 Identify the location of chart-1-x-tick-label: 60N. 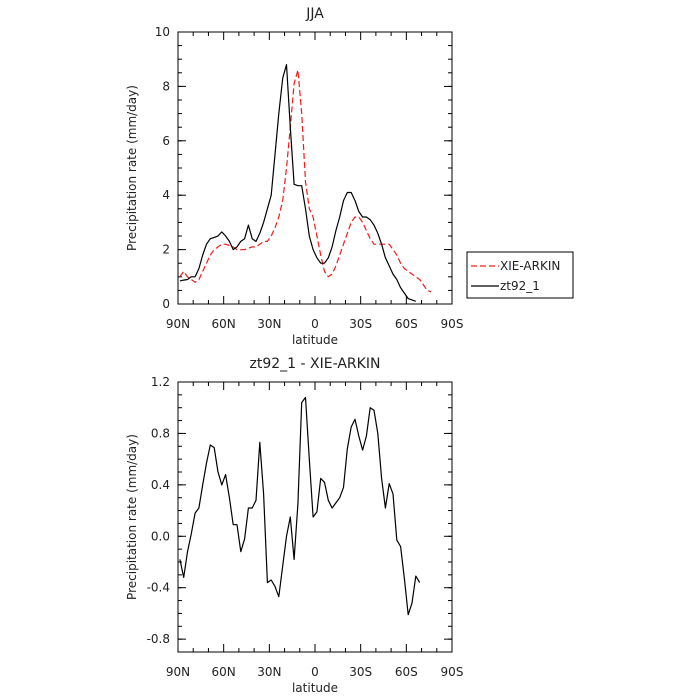
(224, 672).